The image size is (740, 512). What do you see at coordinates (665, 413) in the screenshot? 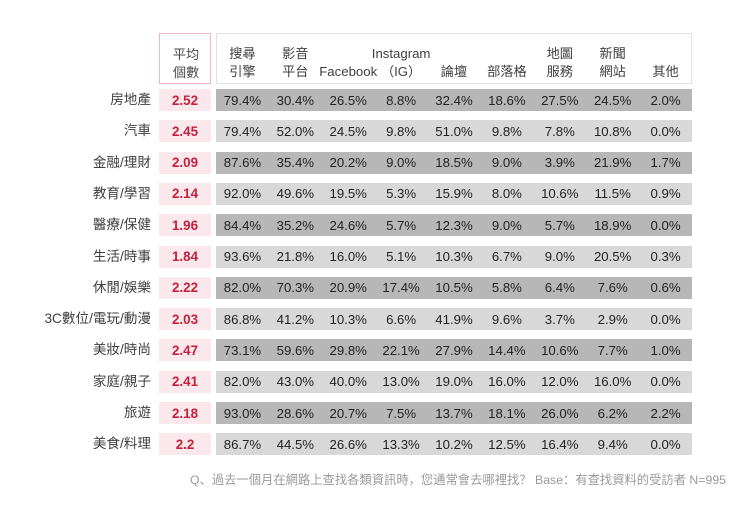
I see `data-cell: 2.2%` at bounding box center [665, 413].